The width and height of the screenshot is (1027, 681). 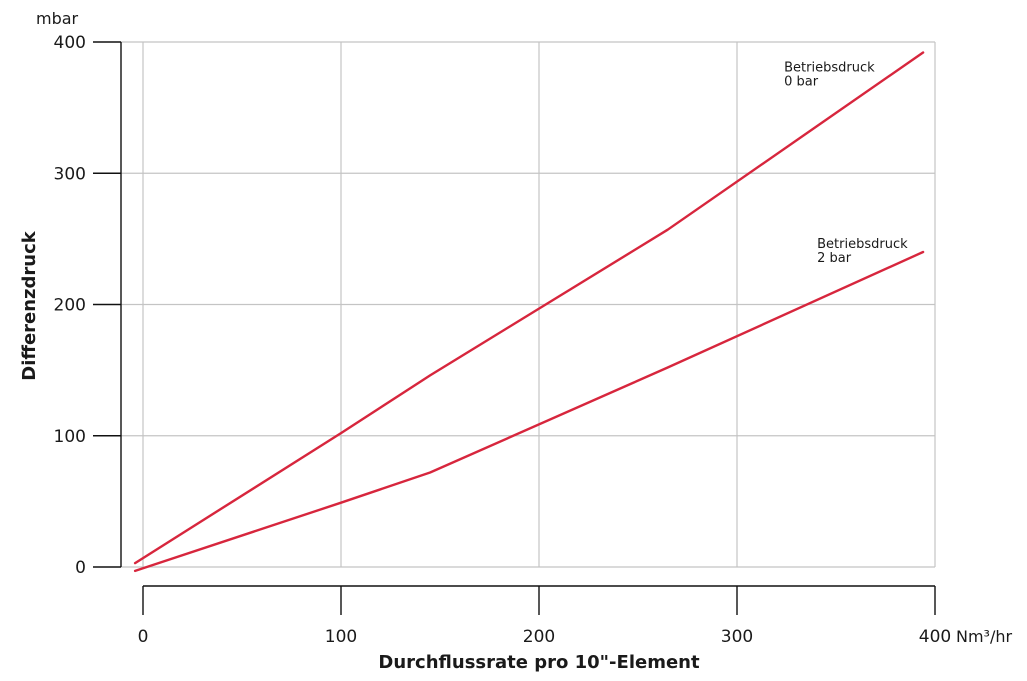 What do you see at coordinates (70, 306) in the screenshot?
I see `y-tick-label: 200` at bounding box center [70, 306].